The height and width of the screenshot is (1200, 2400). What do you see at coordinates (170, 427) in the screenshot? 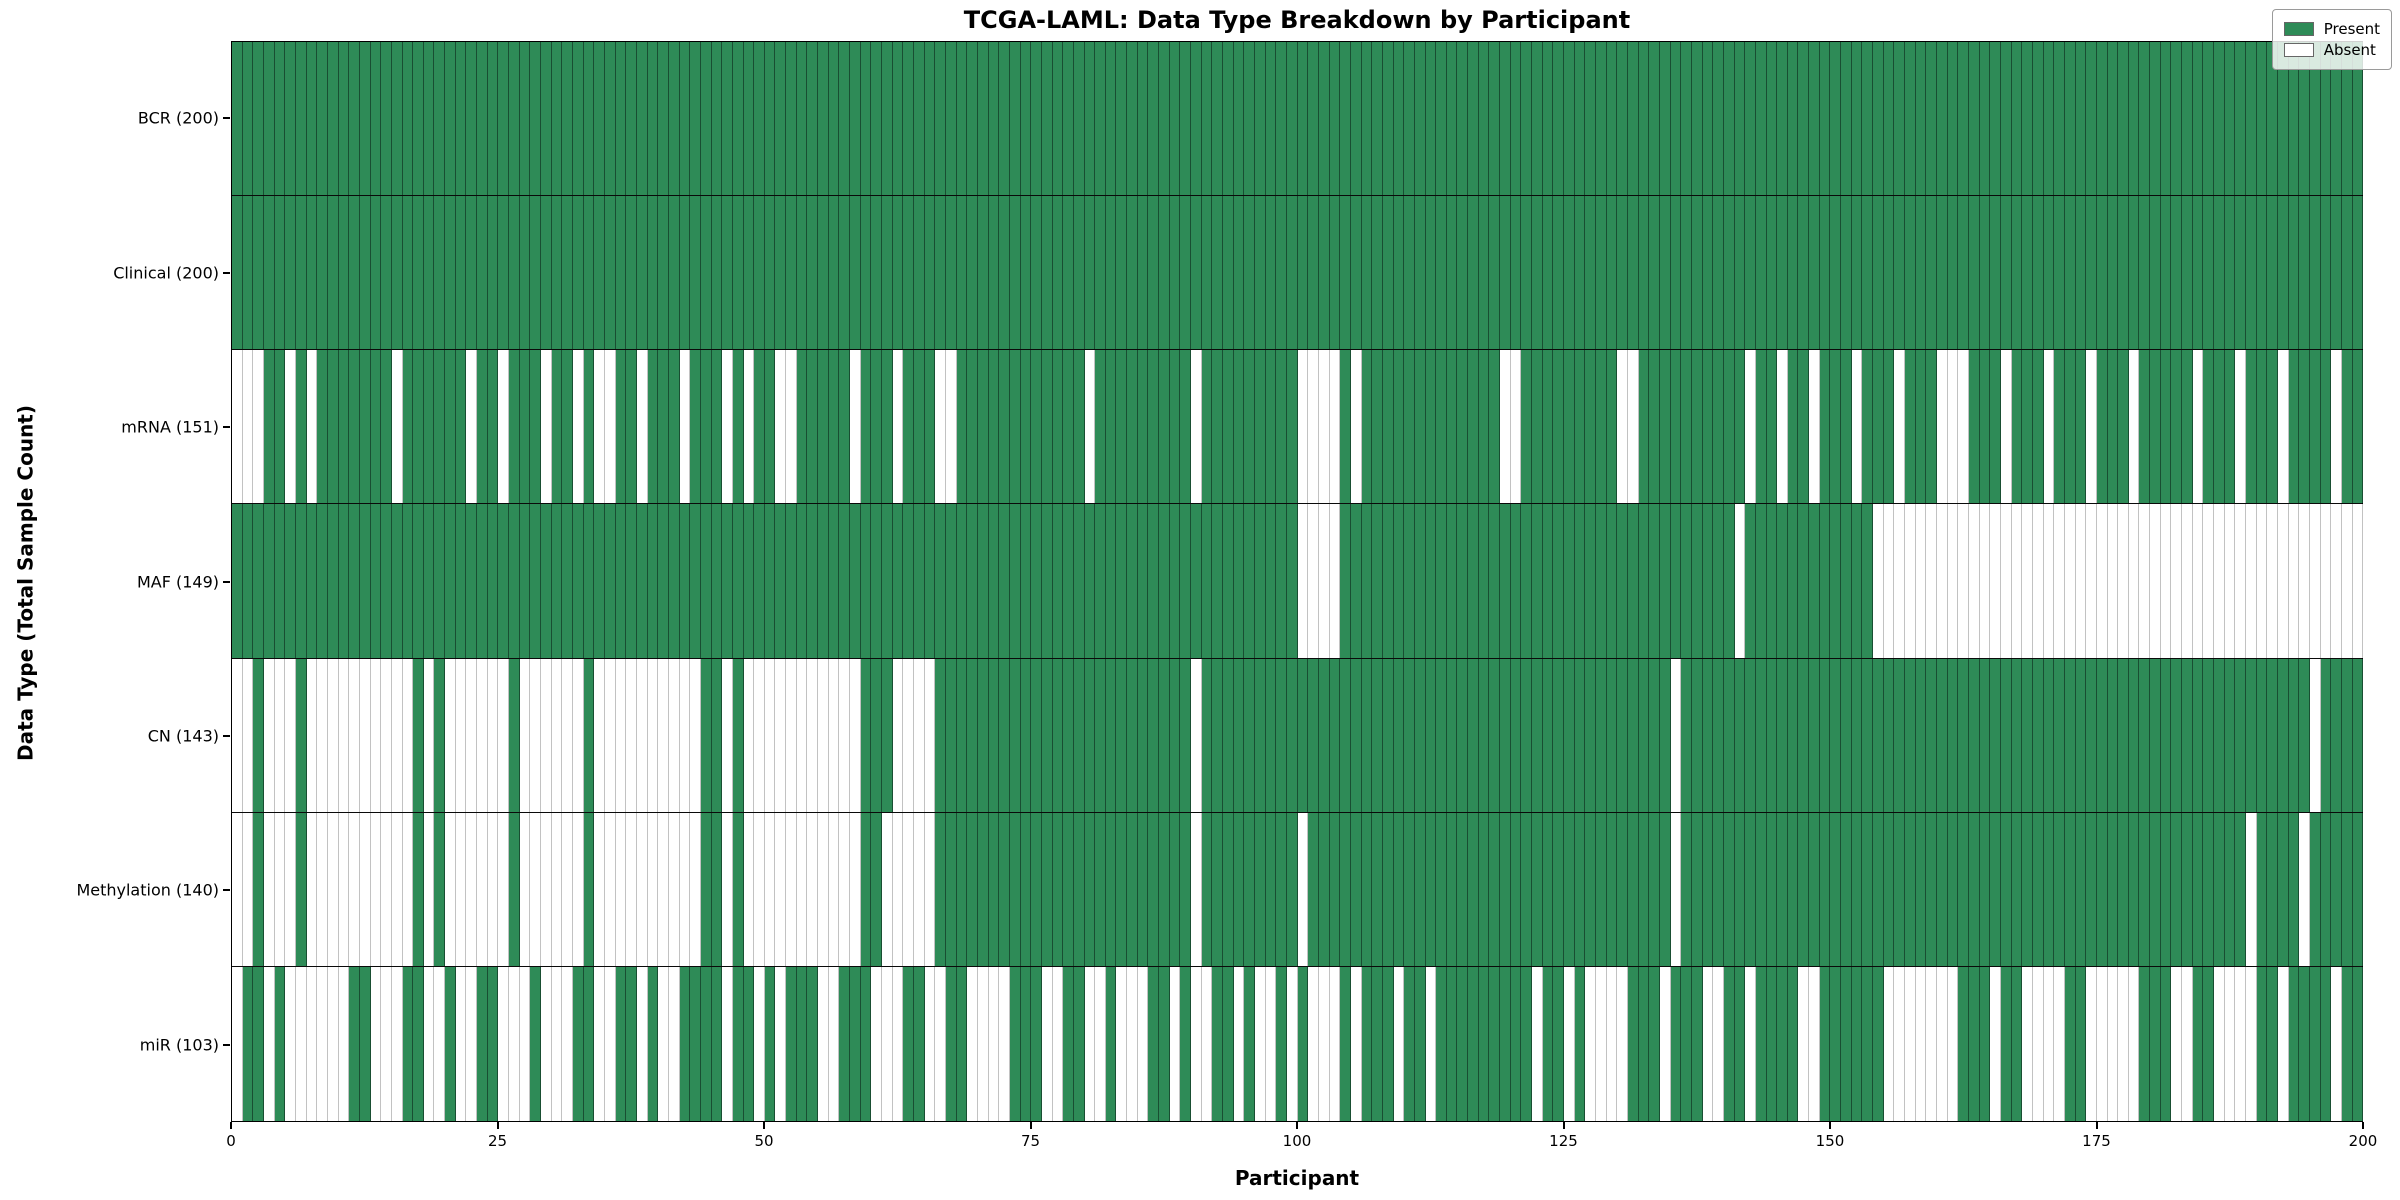
I see `y-tick-label-mRNA: mRNA (151)` at bounding box center [170, 427].